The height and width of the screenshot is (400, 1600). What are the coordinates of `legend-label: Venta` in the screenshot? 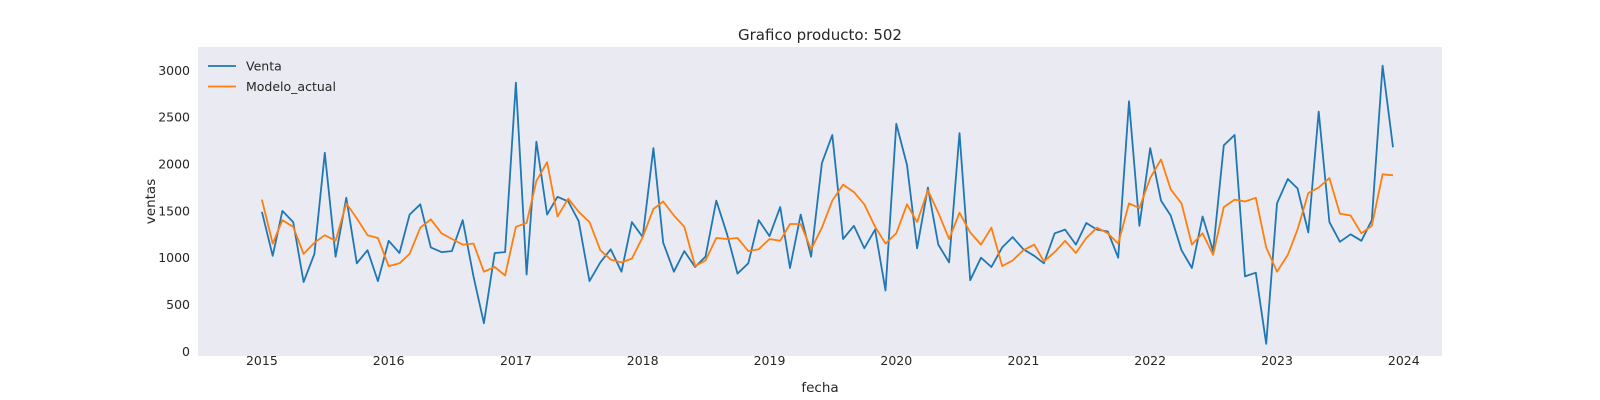 It's located at (264, 66).